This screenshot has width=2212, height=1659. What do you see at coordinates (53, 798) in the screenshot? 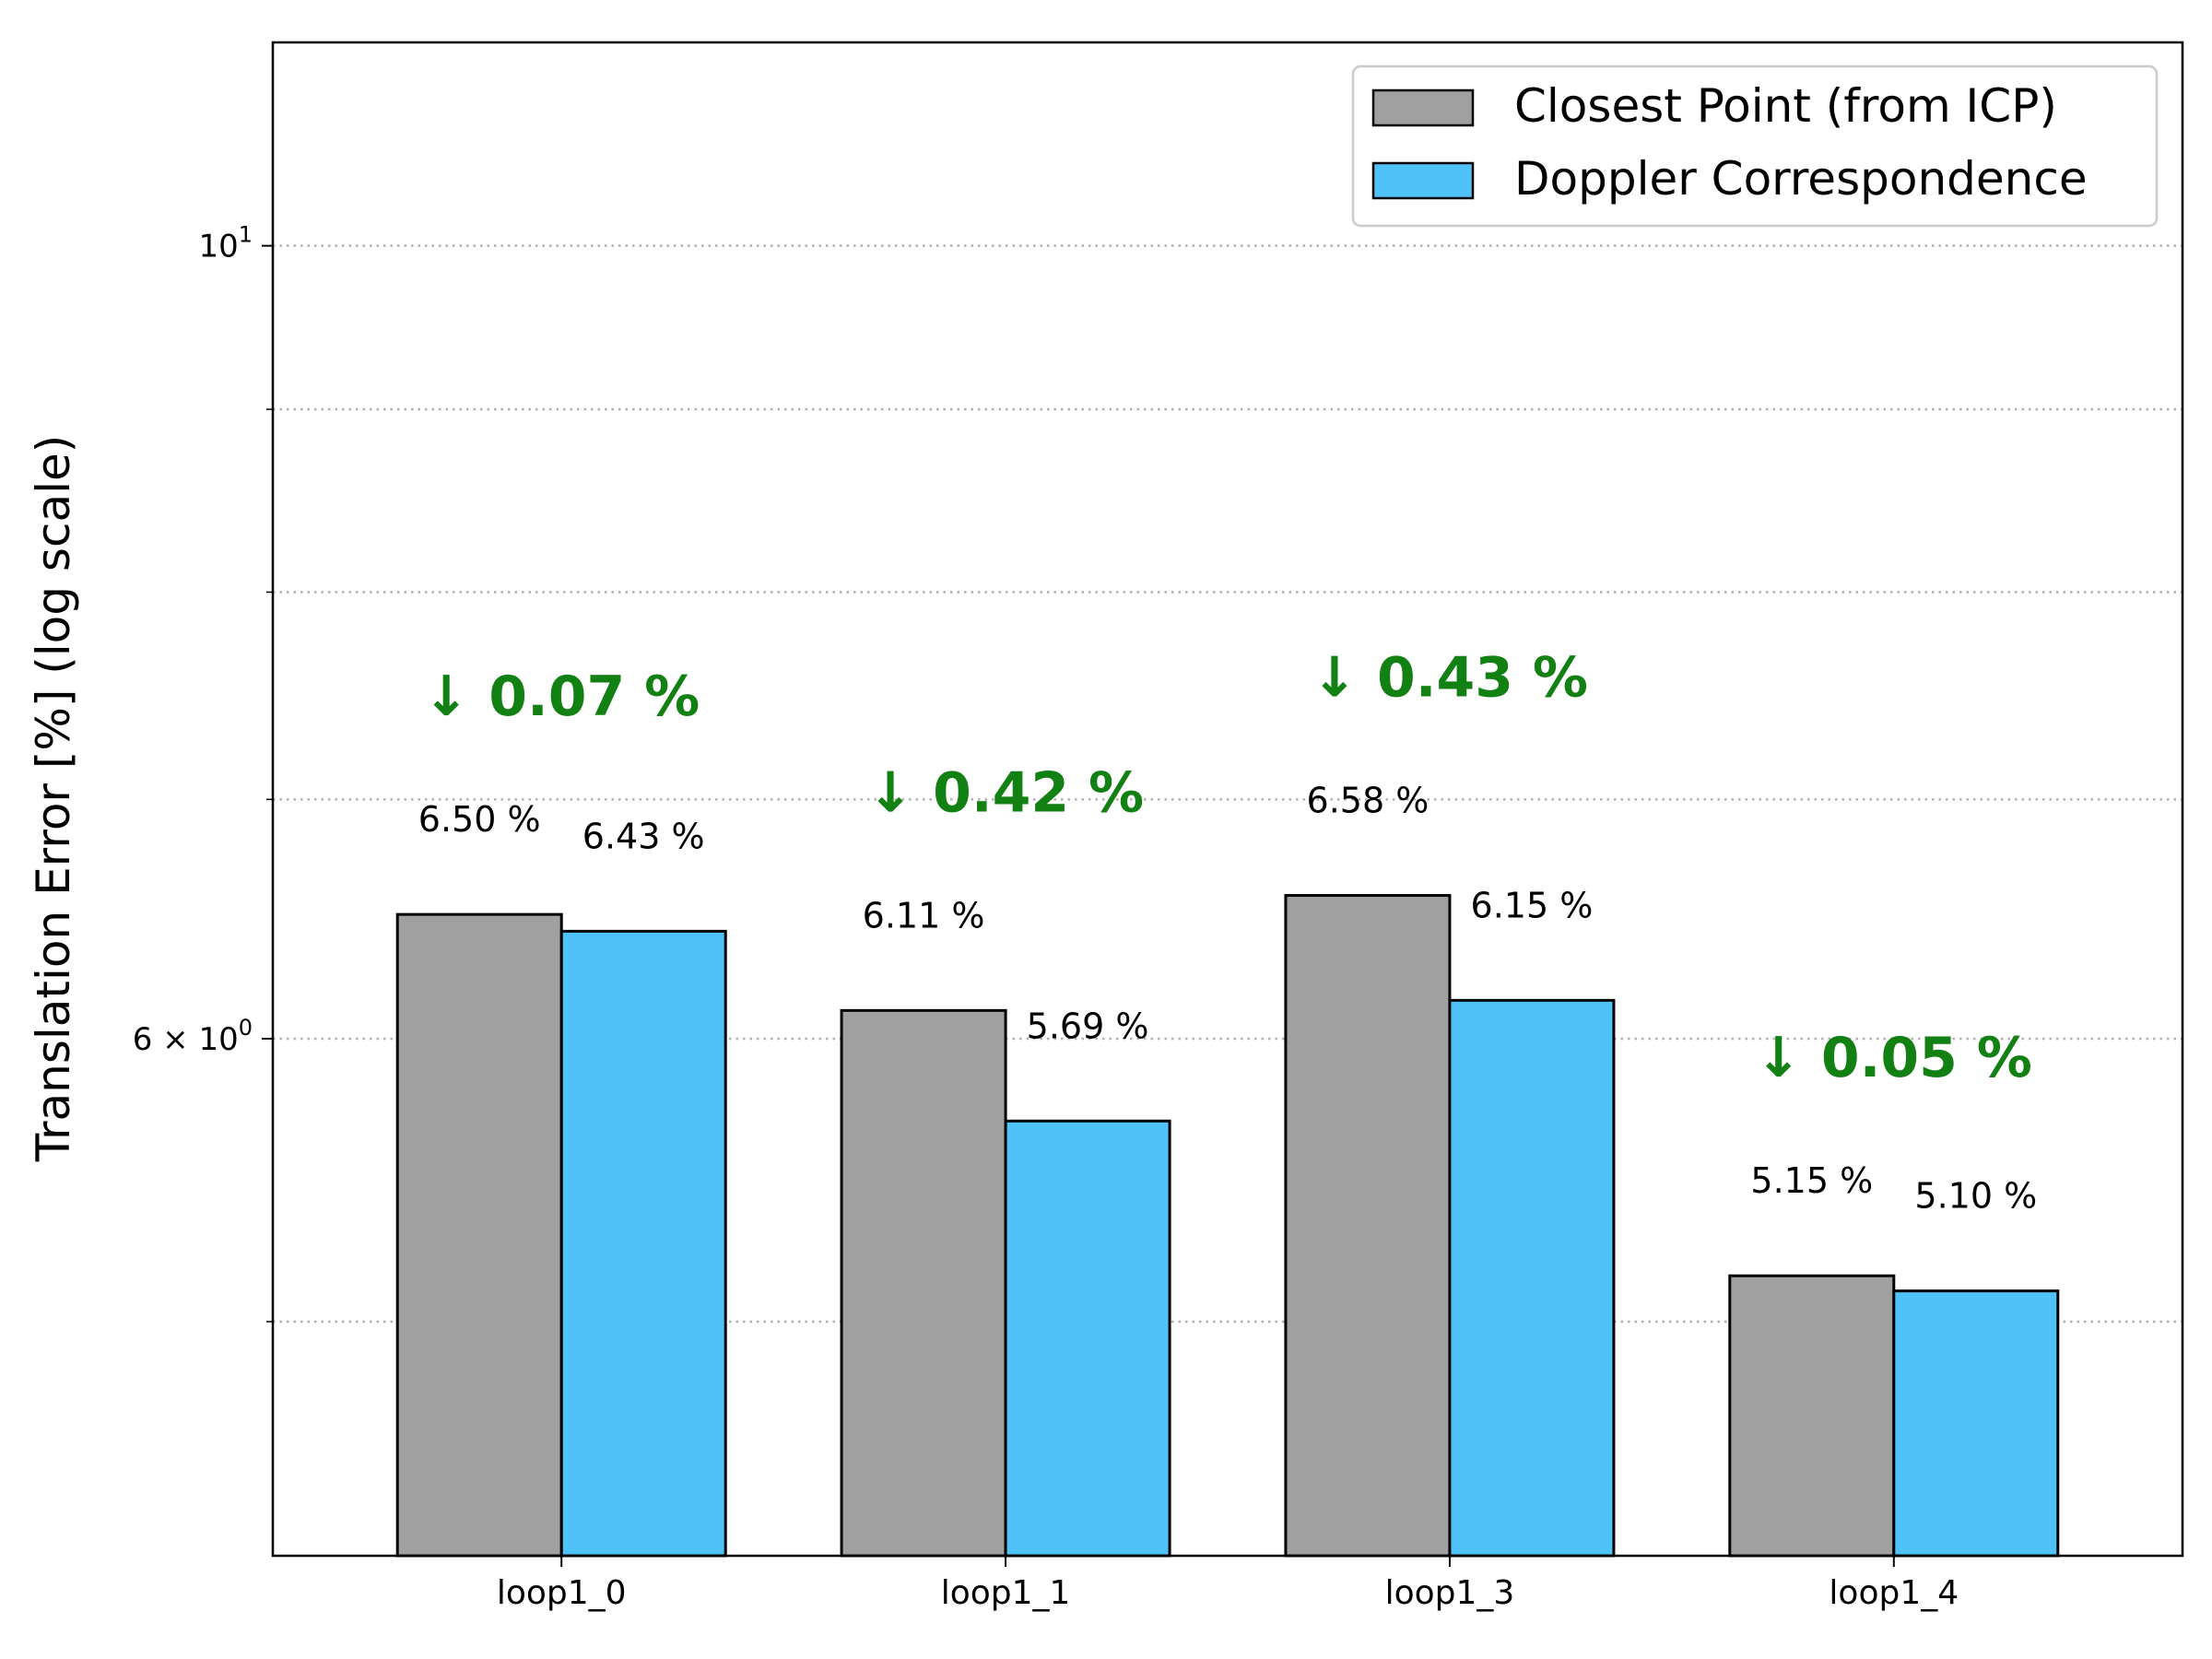
I see `y-axis-label: Translation Error [%] (log scale)` at bounding box center [53, 798].